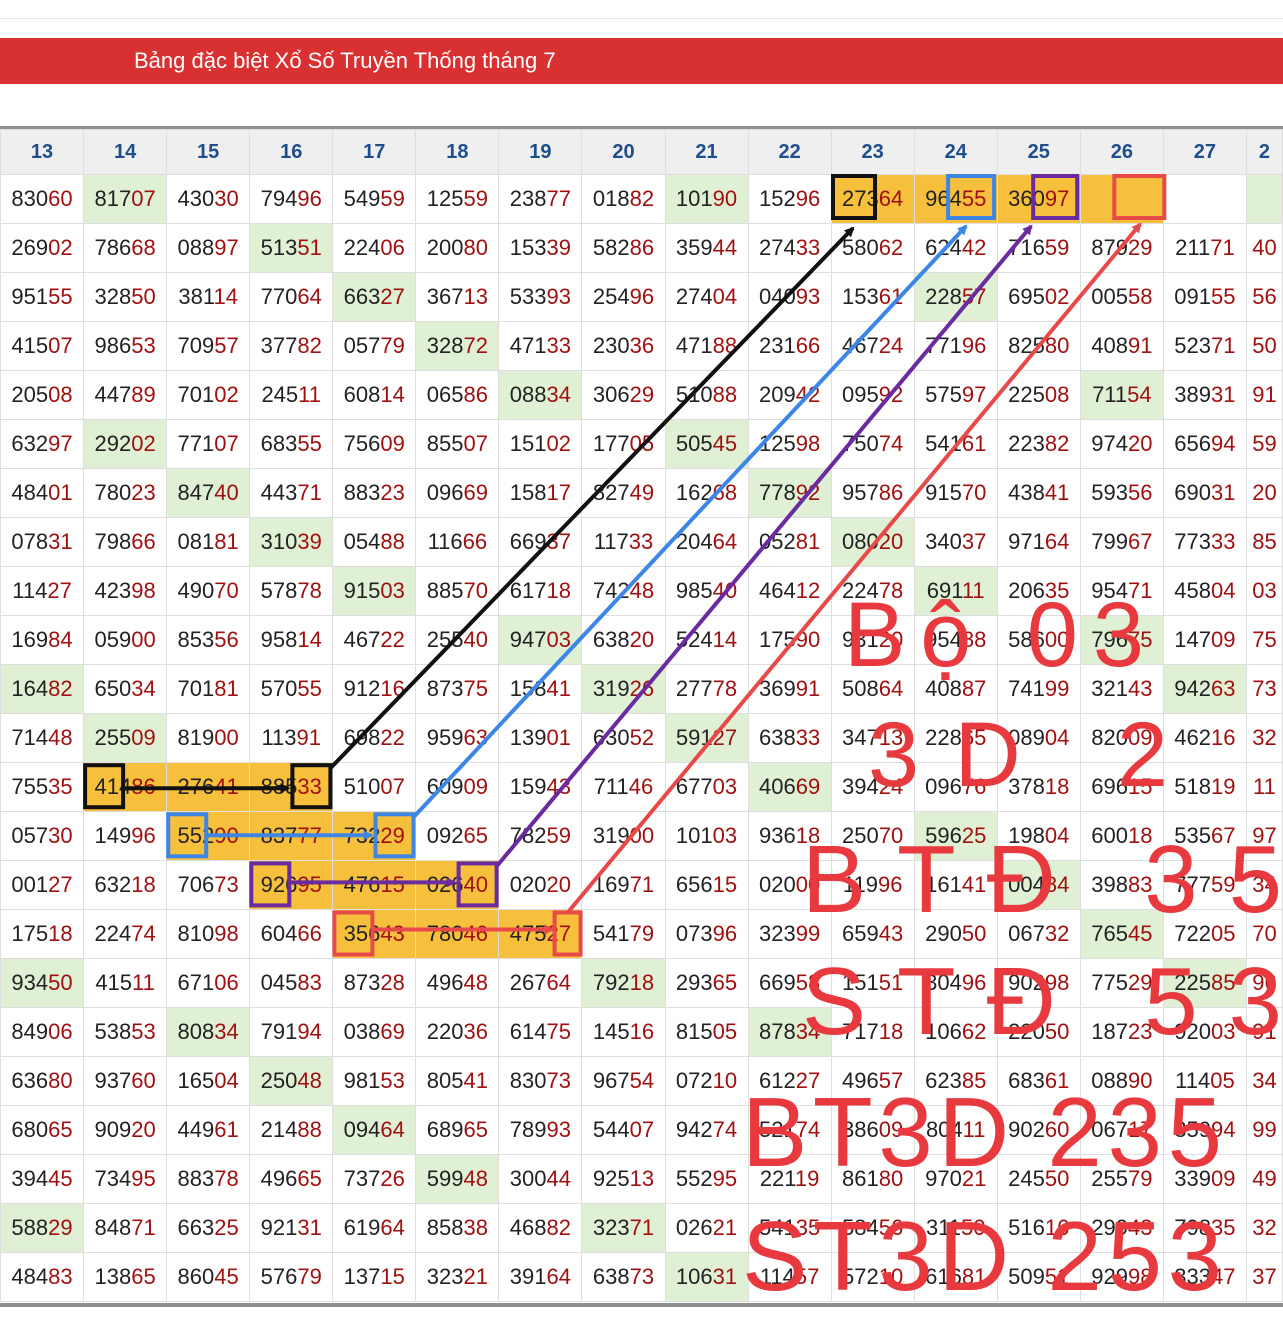  What do you see at coordinates (725, 590) in the screenshot?
I see `cell-tail-digits: 40` at bounding box center [725, 590].